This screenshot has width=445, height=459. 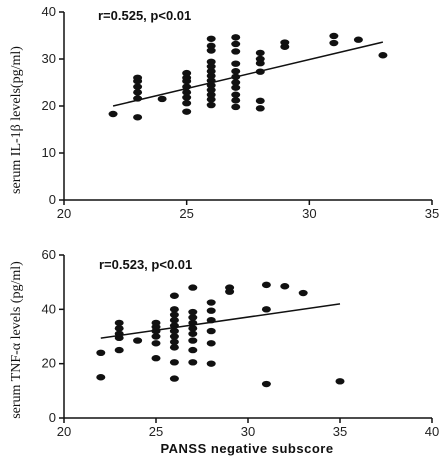 What do you see at coordinates (52, 199) in the screenshot?
I see `il1b-y-tick-label: 0` at bounding box center [52, 199].